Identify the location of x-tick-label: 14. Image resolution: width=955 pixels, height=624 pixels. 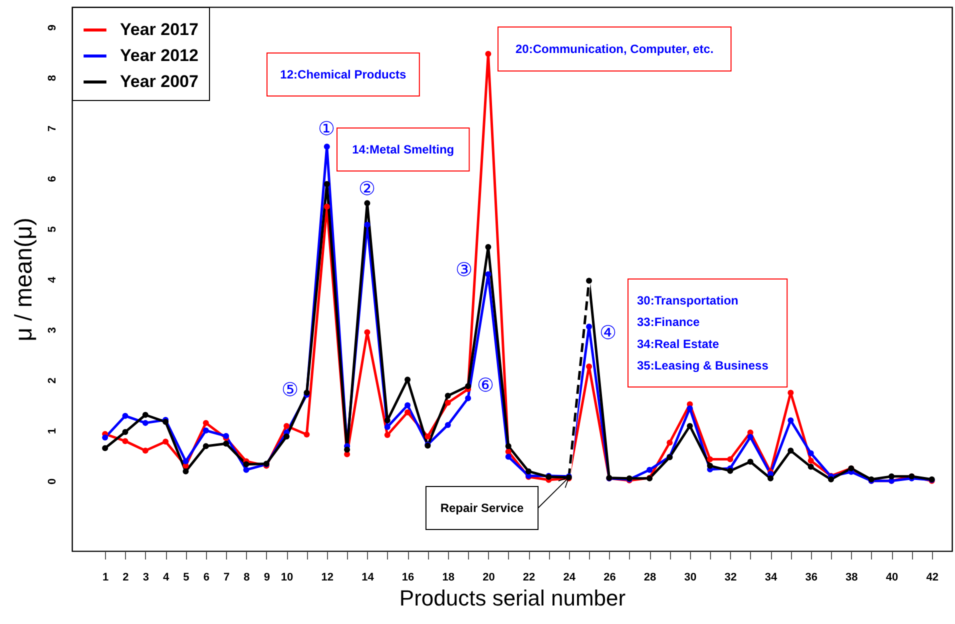
(368, 578).